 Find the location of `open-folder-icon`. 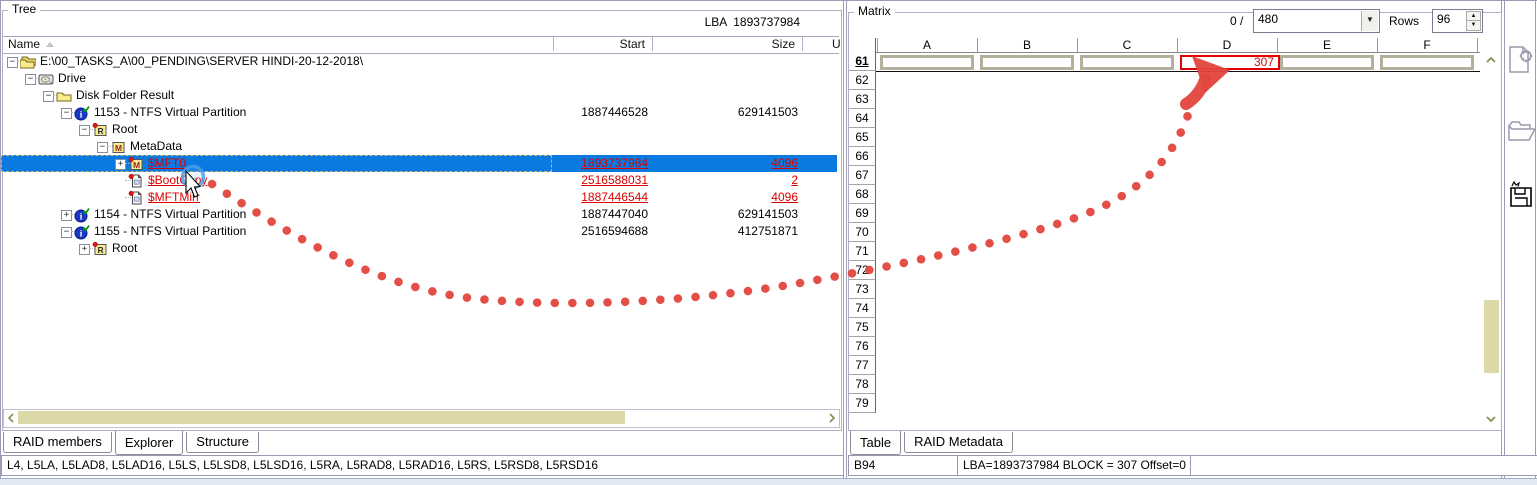

open-folder-icon is located at coordinates (1521, 132).